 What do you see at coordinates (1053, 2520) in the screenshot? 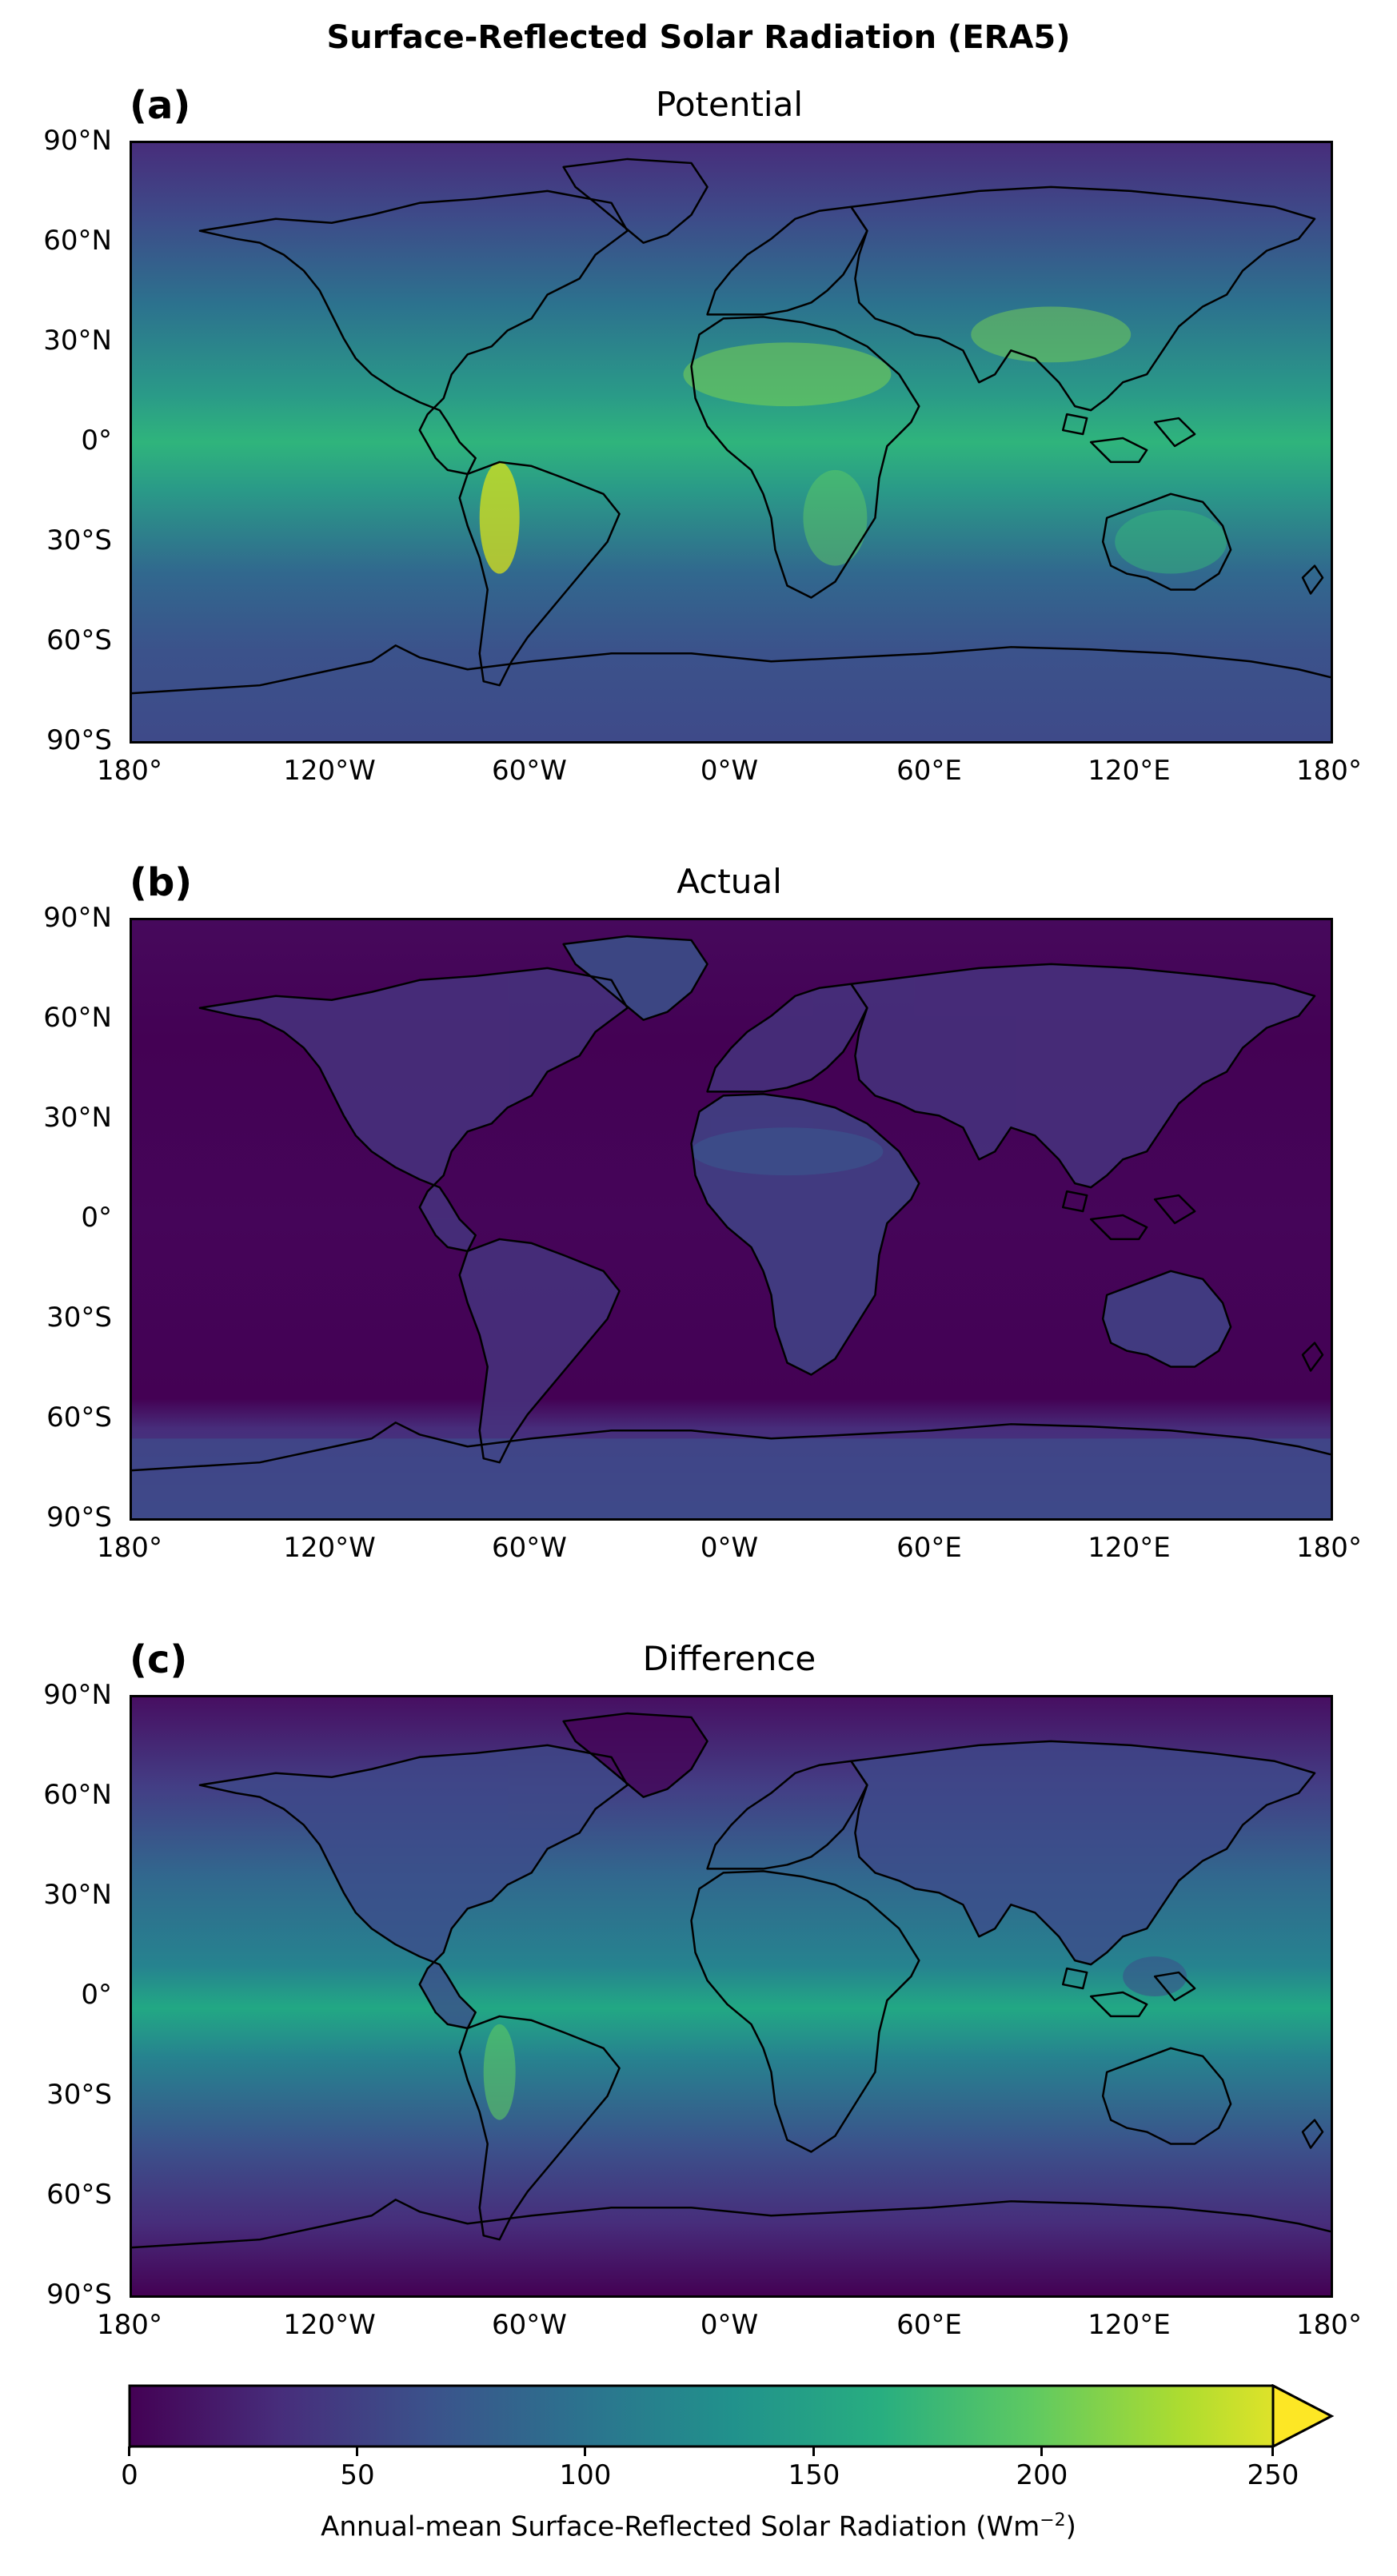
I see `colorbar-label-exponent: −2` at bounding box center [1053, 2520].